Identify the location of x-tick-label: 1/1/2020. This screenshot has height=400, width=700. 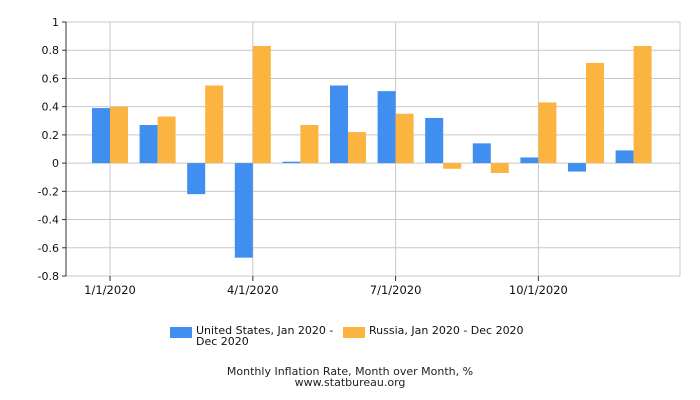
(110, 290).